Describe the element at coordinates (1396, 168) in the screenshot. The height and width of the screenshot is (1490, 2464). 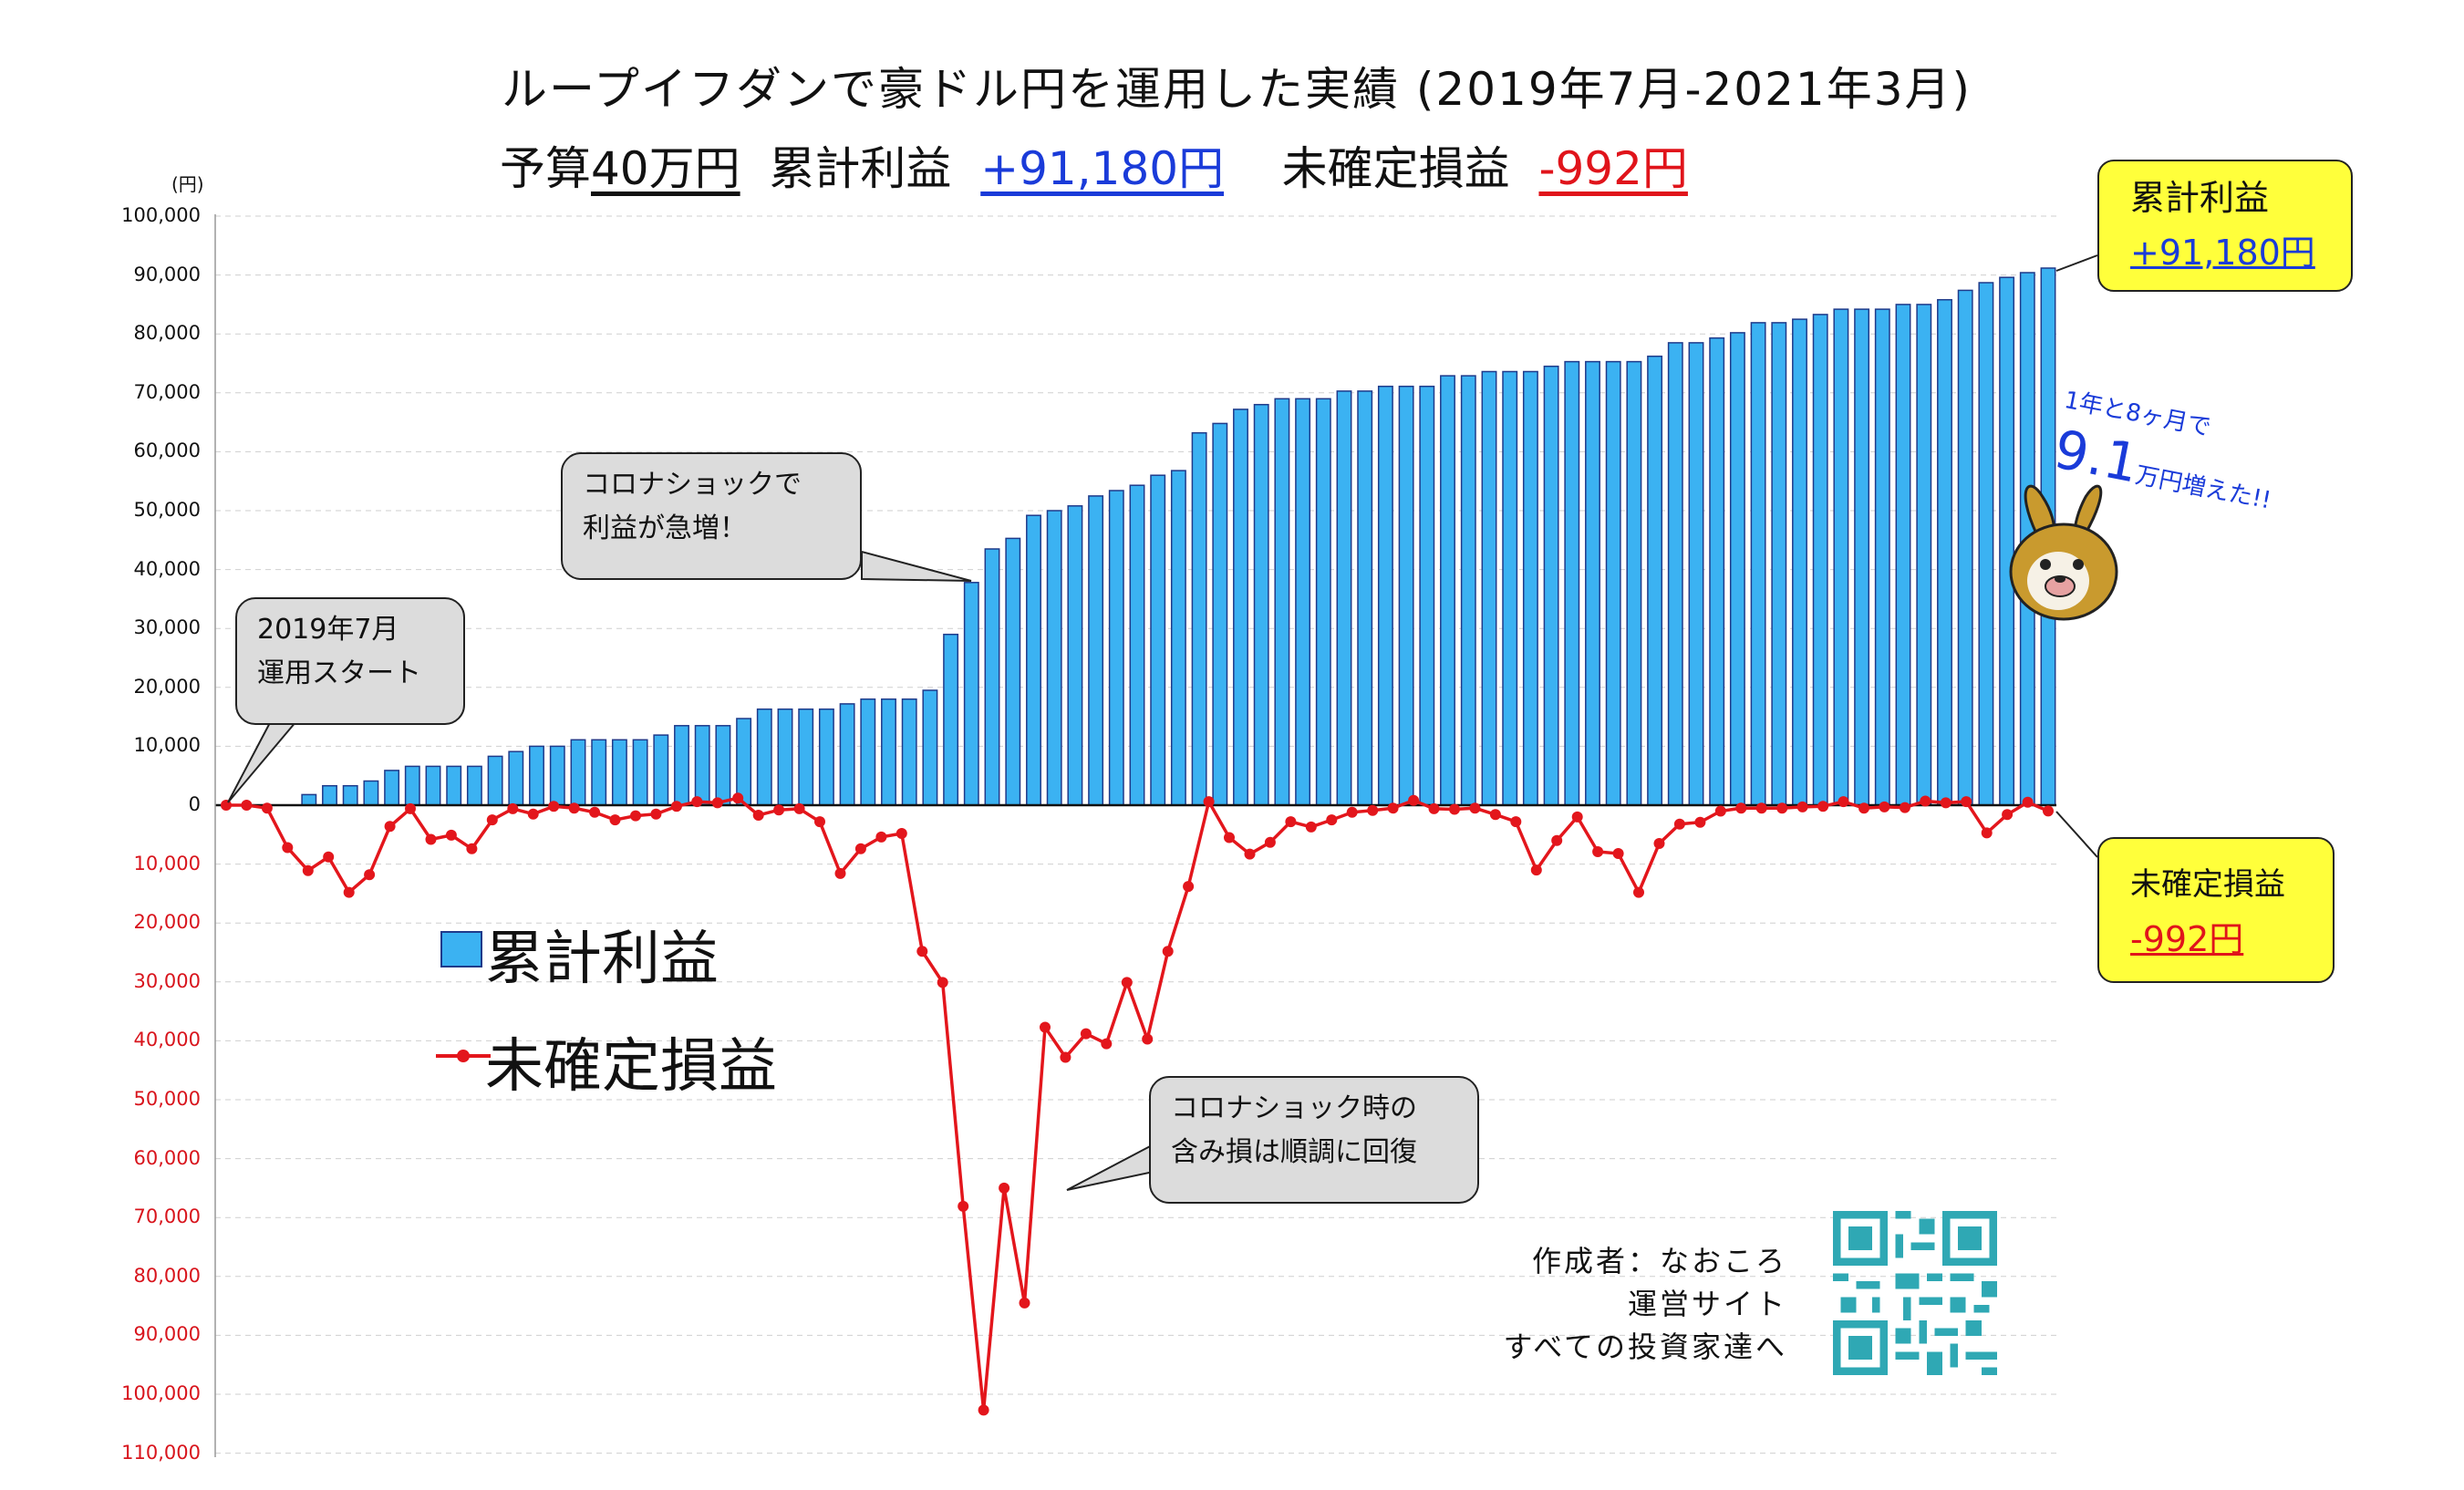
I see `unrealized-label: 未確定損益` at that location.